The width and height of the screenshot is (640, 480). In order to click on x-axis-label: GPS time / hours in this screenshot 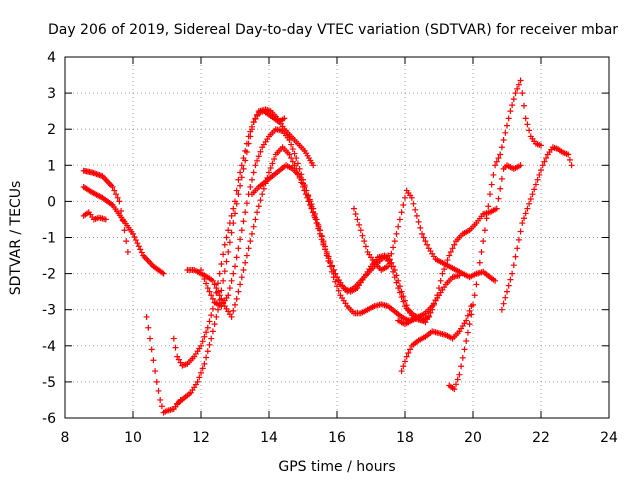, I will do `click(336, 467)`.